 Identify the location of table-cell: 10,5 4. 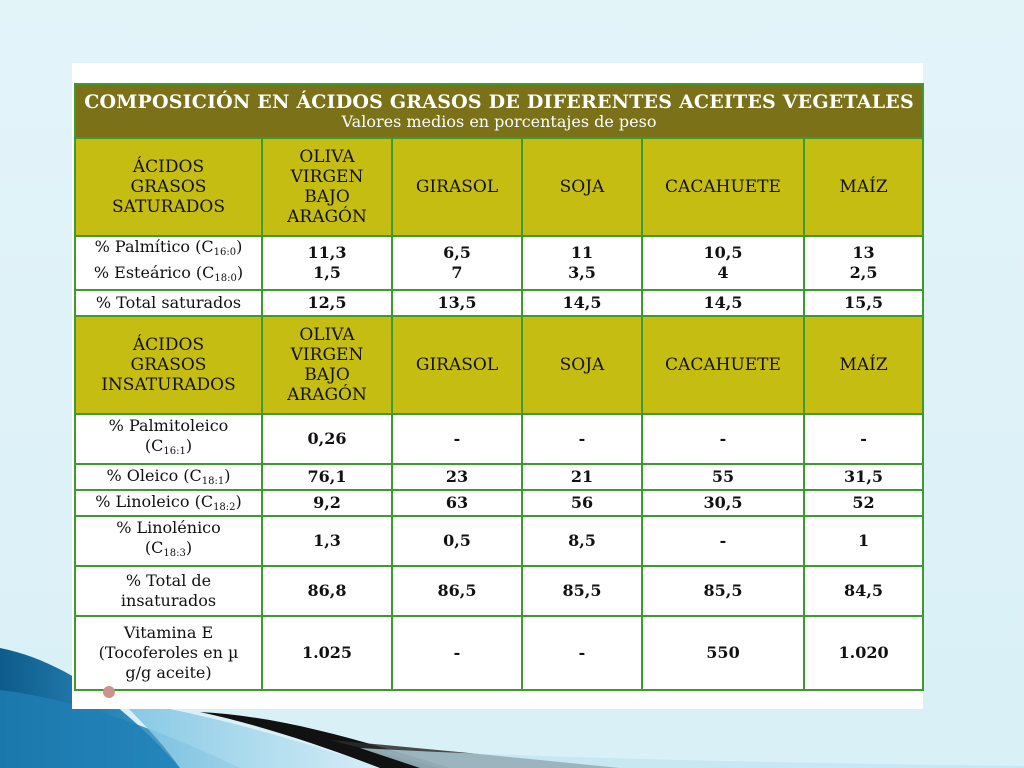
(723, 263).